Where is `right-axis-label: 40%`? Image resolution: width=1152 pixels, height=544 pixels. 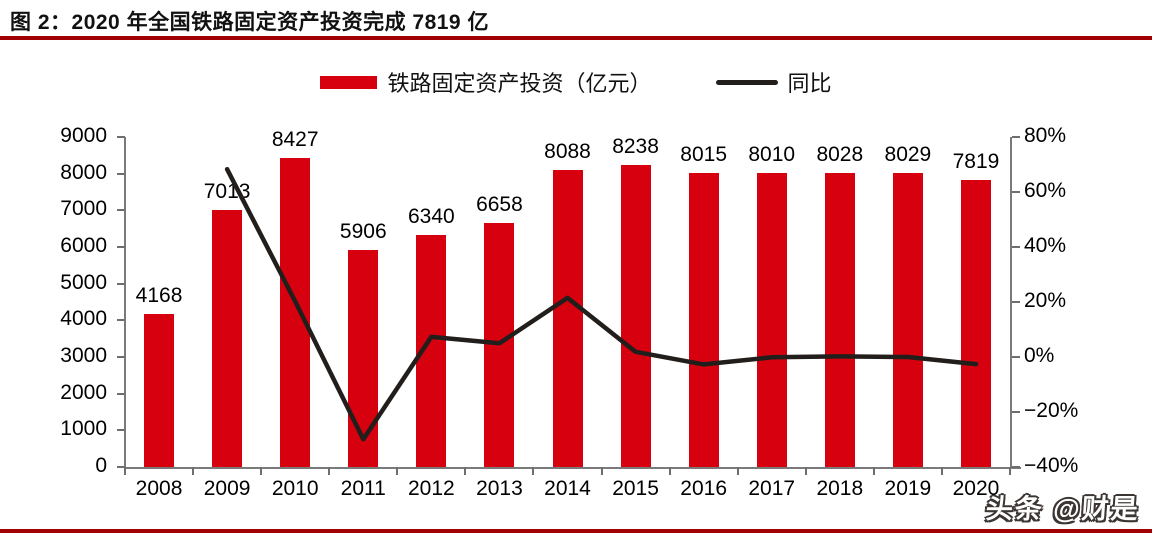 right-axis-label: 40% is located at coordinates (1045, 245).